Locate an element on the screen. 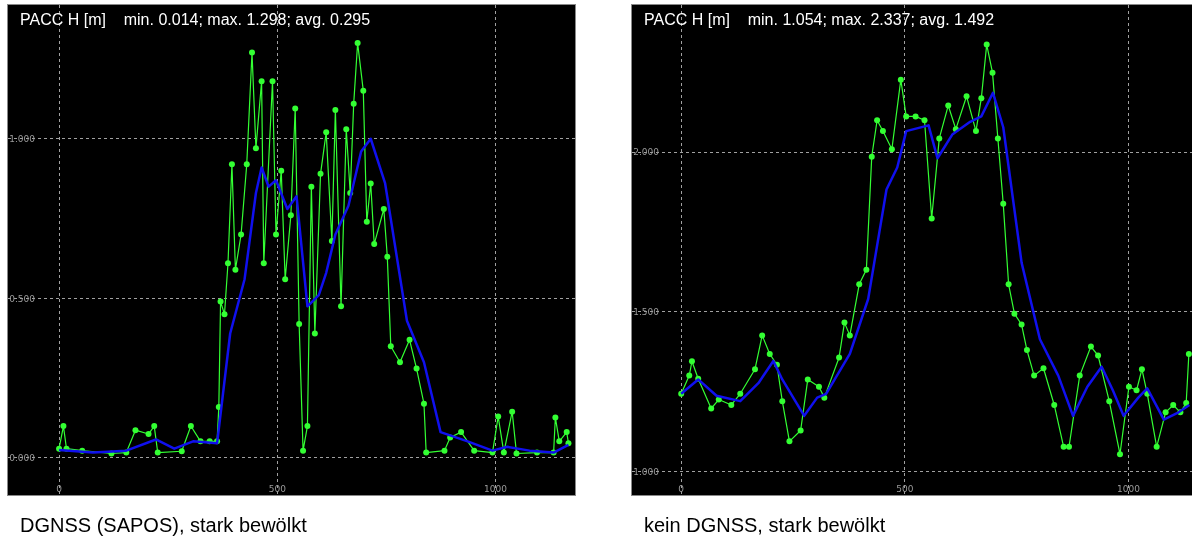 The height and width of the screenshot is (538, 1192). text: kein DGNSS, stark bewölkt is located at coordinates (765, 525).